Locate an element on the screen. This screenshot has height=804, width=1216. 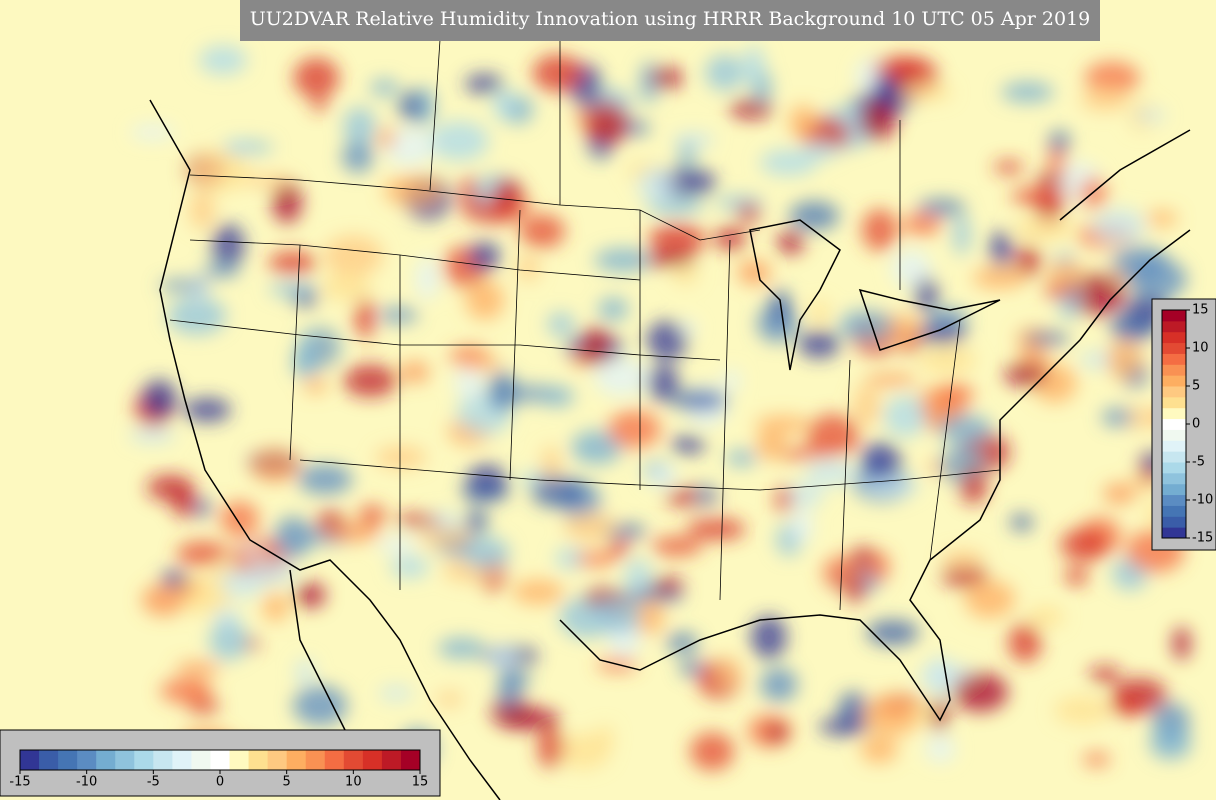
colorbar-vertical: 15 10 5 0 -5 -10 -15 is located at coordinates (1187, 424).